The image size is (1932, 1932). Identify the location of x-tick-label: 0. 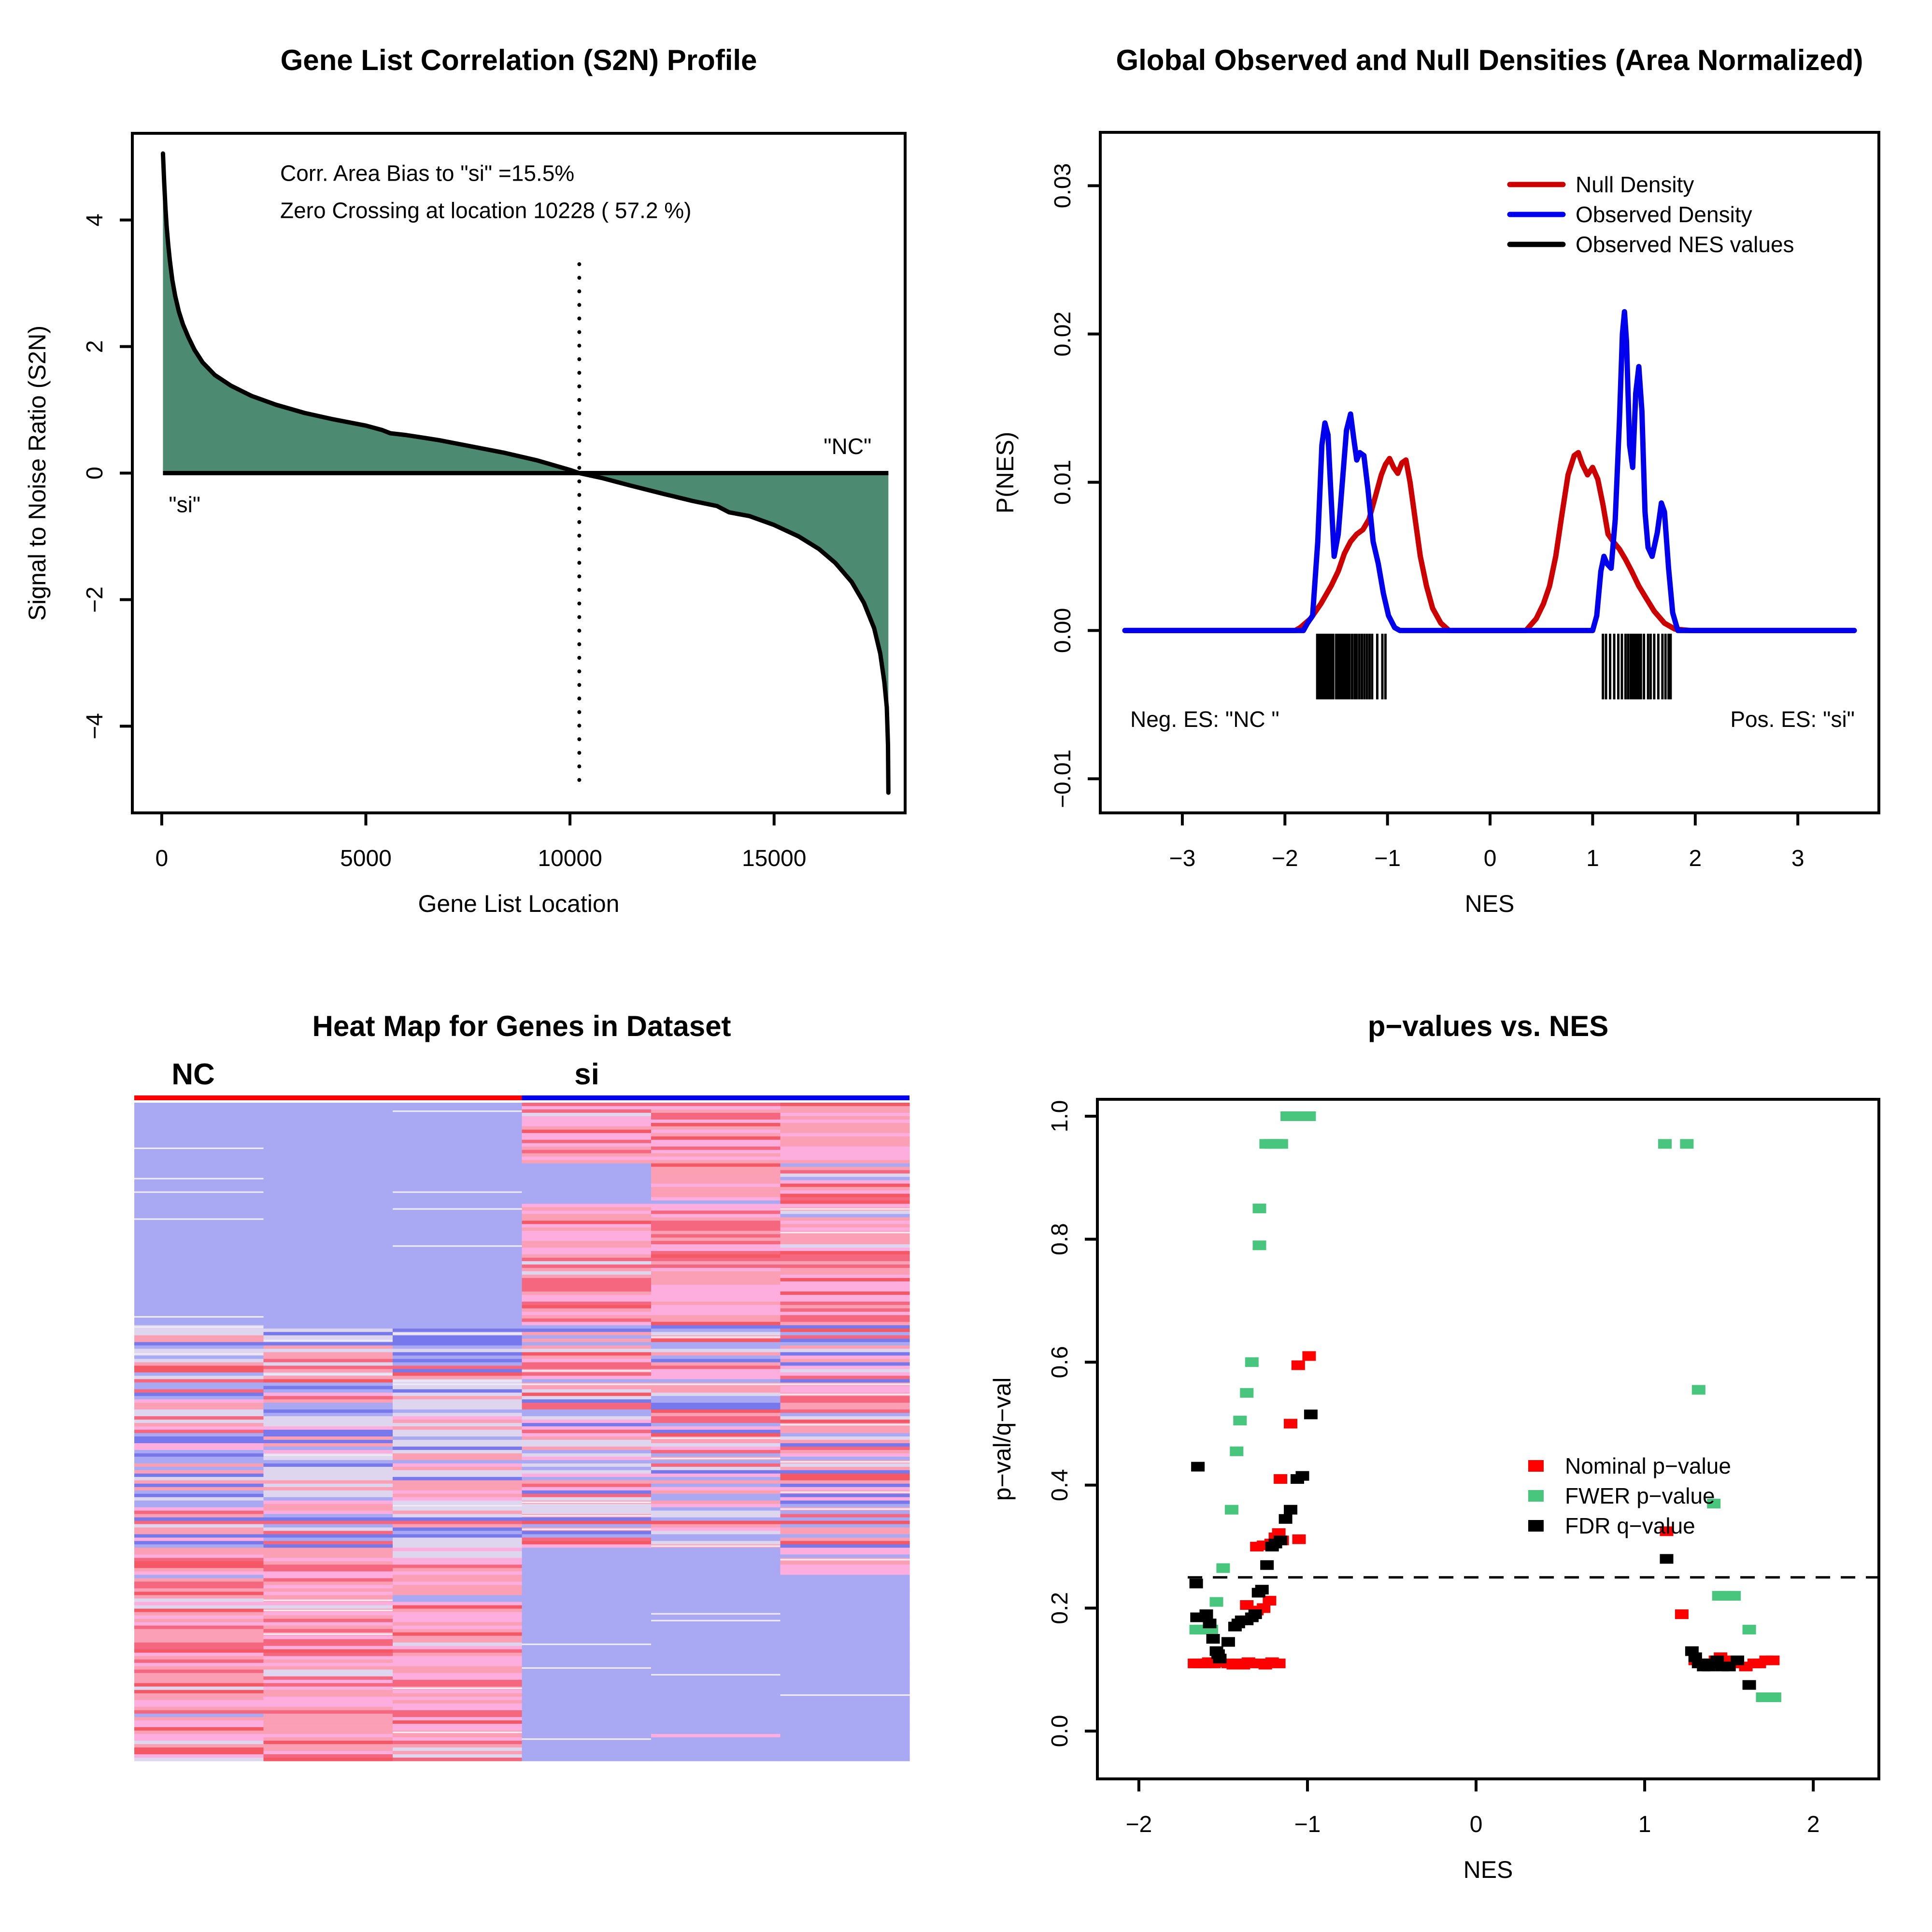
(1476, 1824).